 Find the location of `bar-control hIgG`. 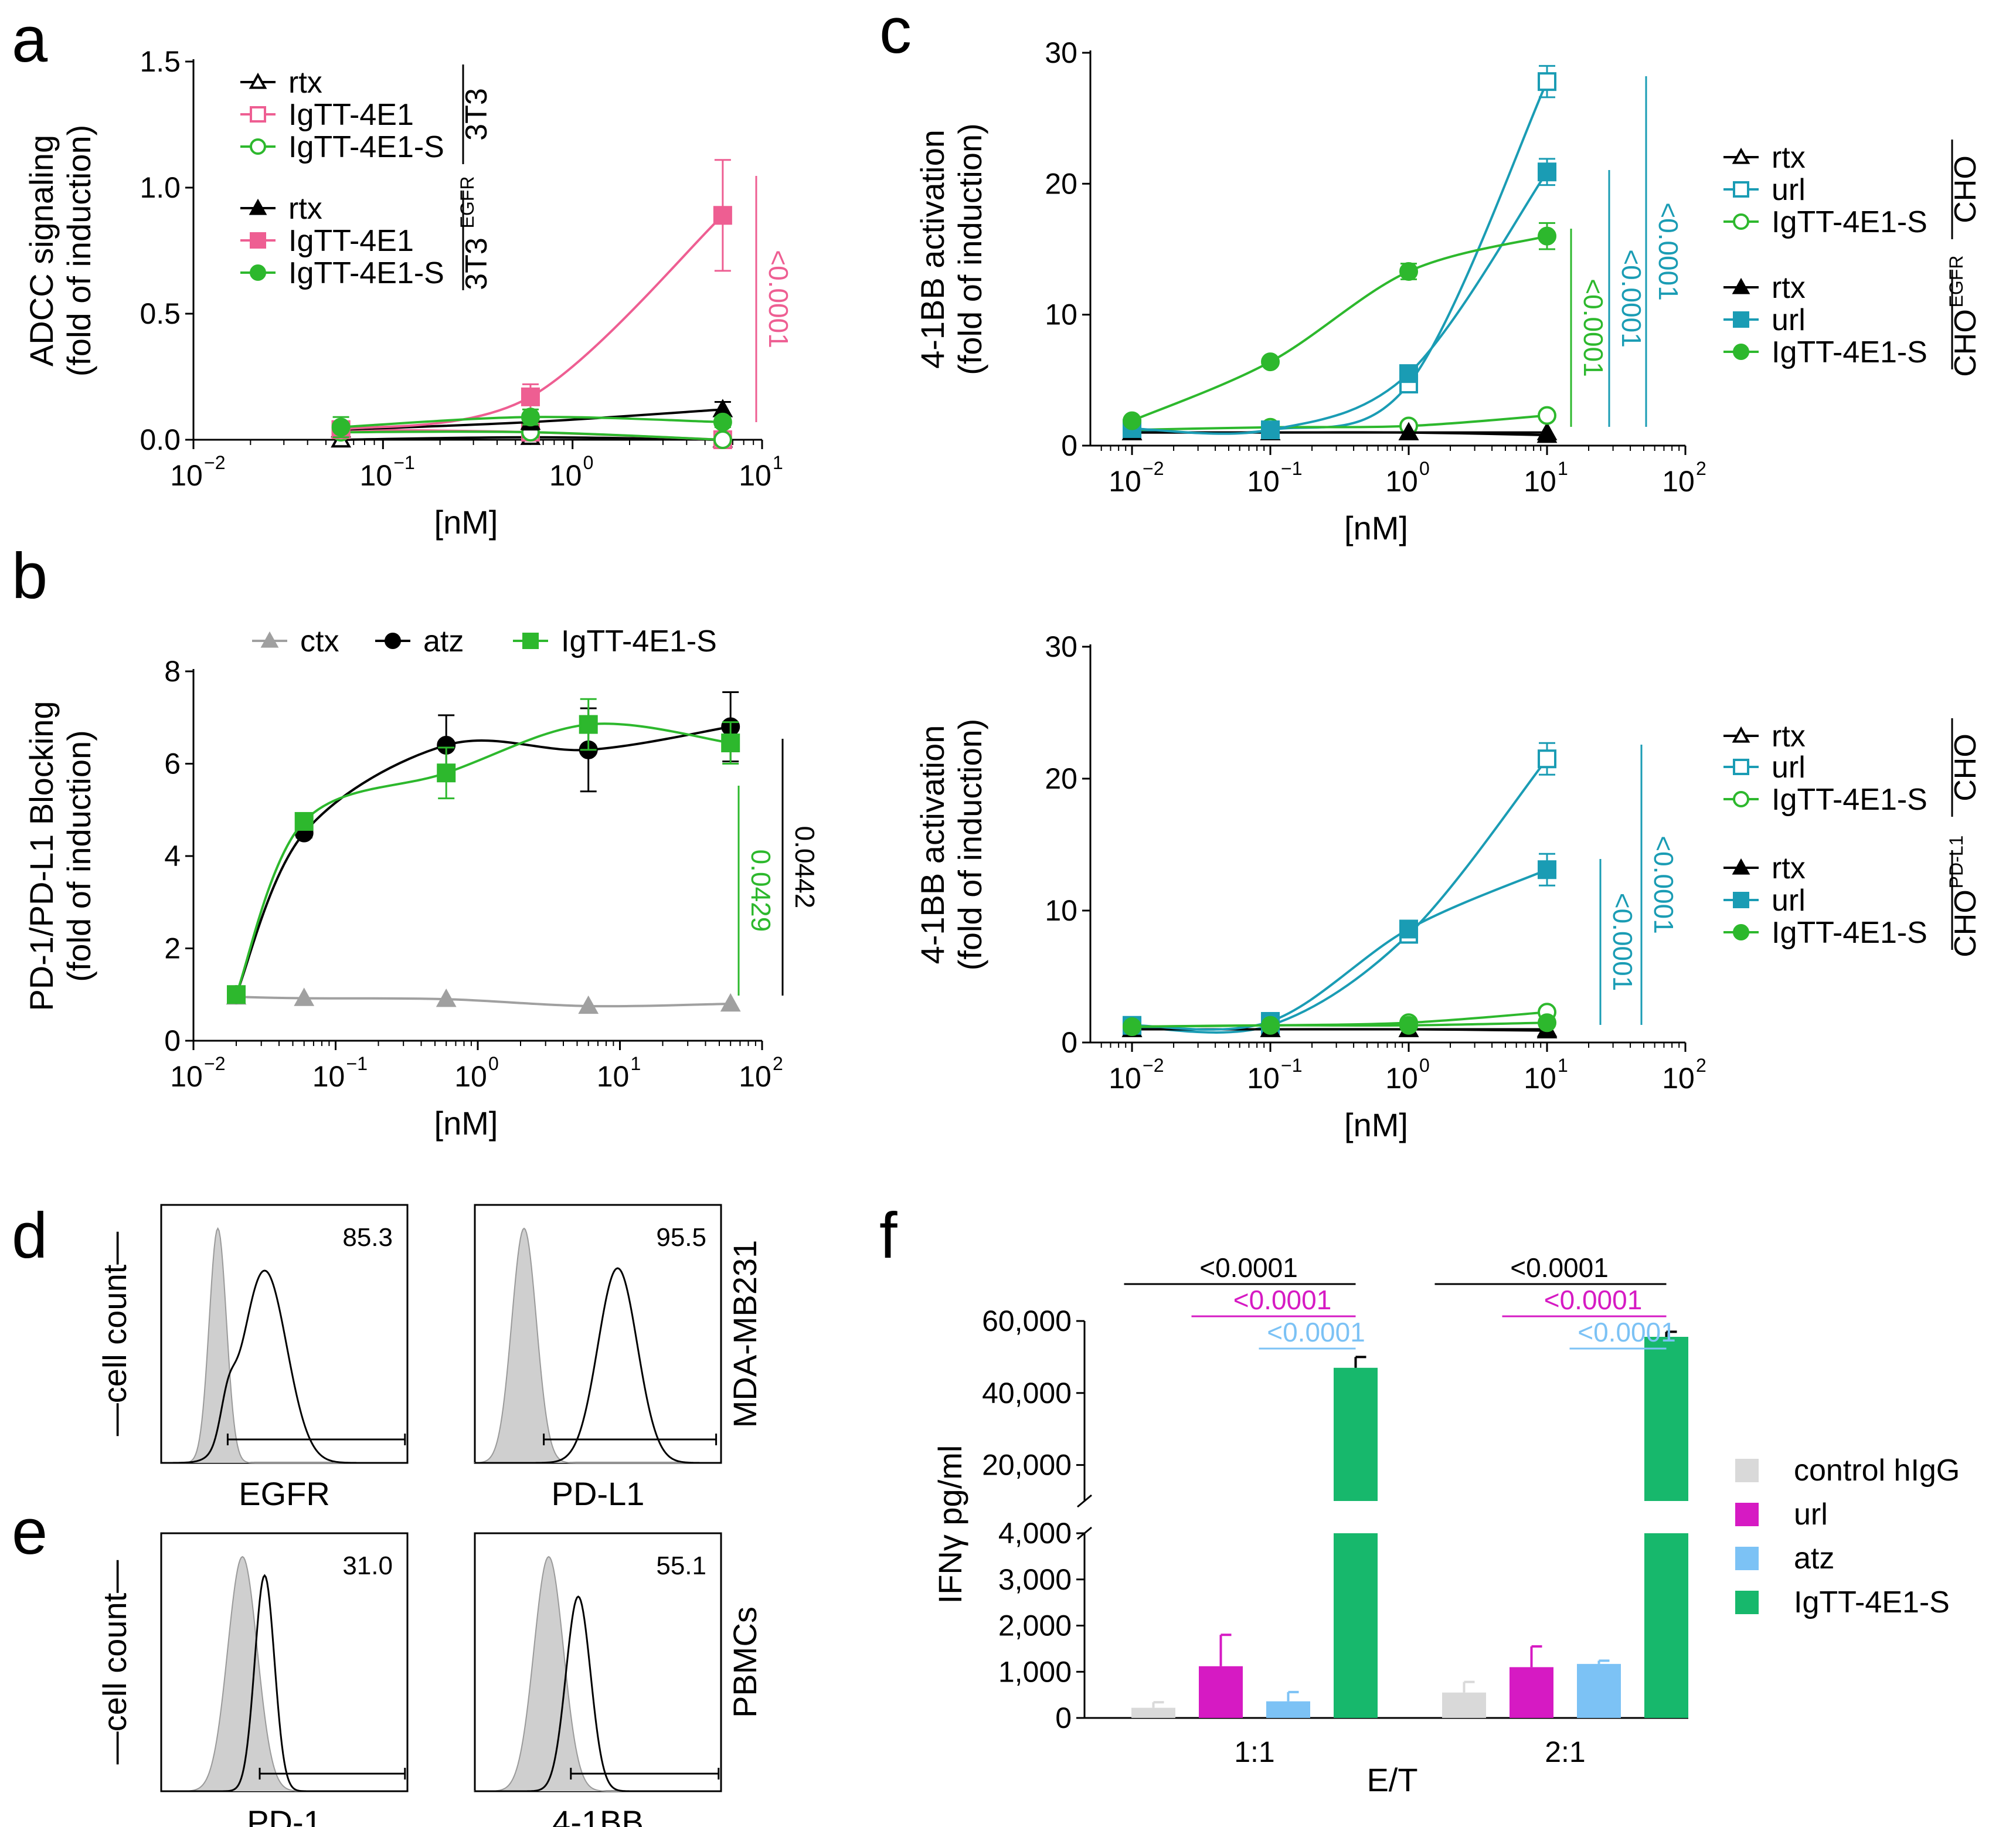

bar-control hIgG is located at coordinates (1153, 1712).